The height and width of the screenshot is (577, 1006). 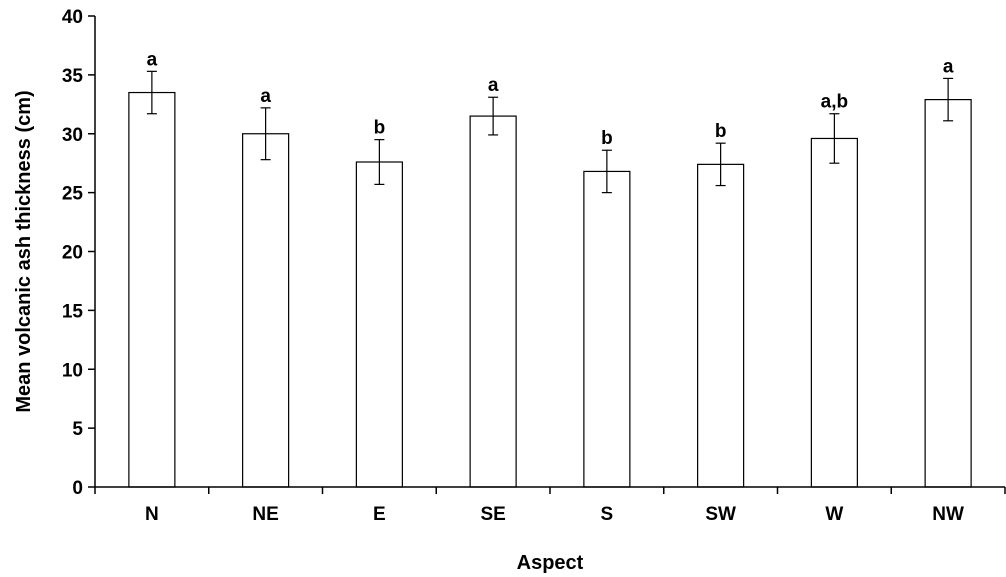 I want to click on x-tick-label-nw: NW, so click(x=948, y=514).